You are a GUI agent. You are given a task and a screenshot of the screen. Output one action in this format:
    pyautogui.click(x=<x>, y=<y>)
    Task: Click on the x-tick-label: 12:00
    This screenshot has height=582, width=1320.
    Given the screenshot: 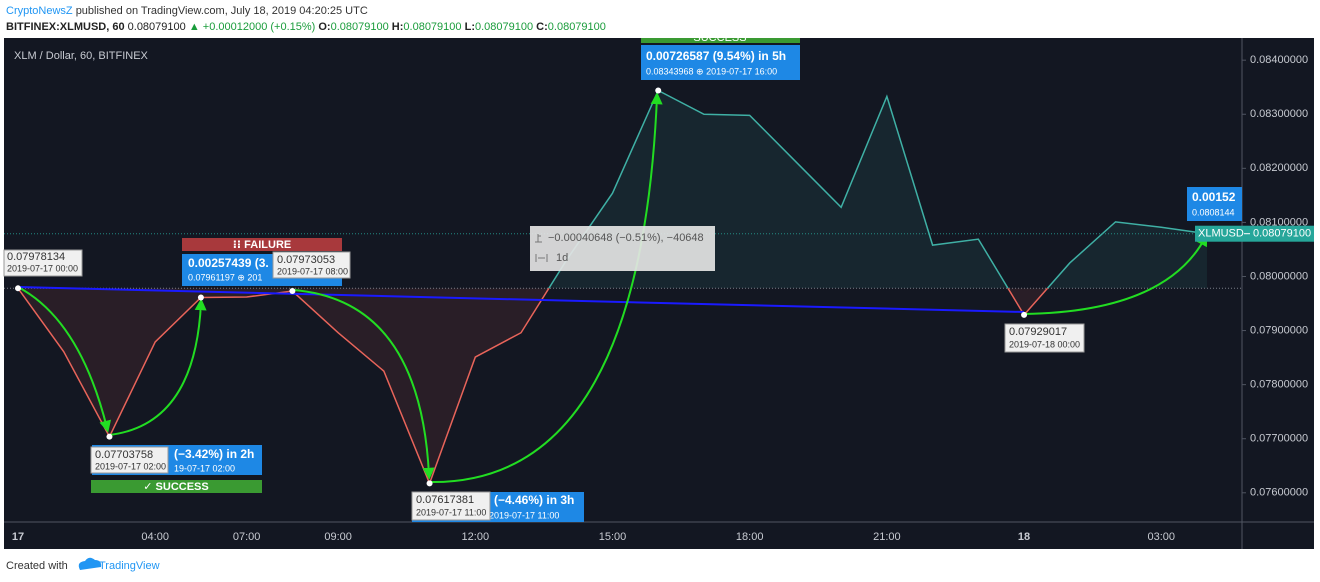 What is the action you would take?
    pyautogui.click(x=476, y=537)
    